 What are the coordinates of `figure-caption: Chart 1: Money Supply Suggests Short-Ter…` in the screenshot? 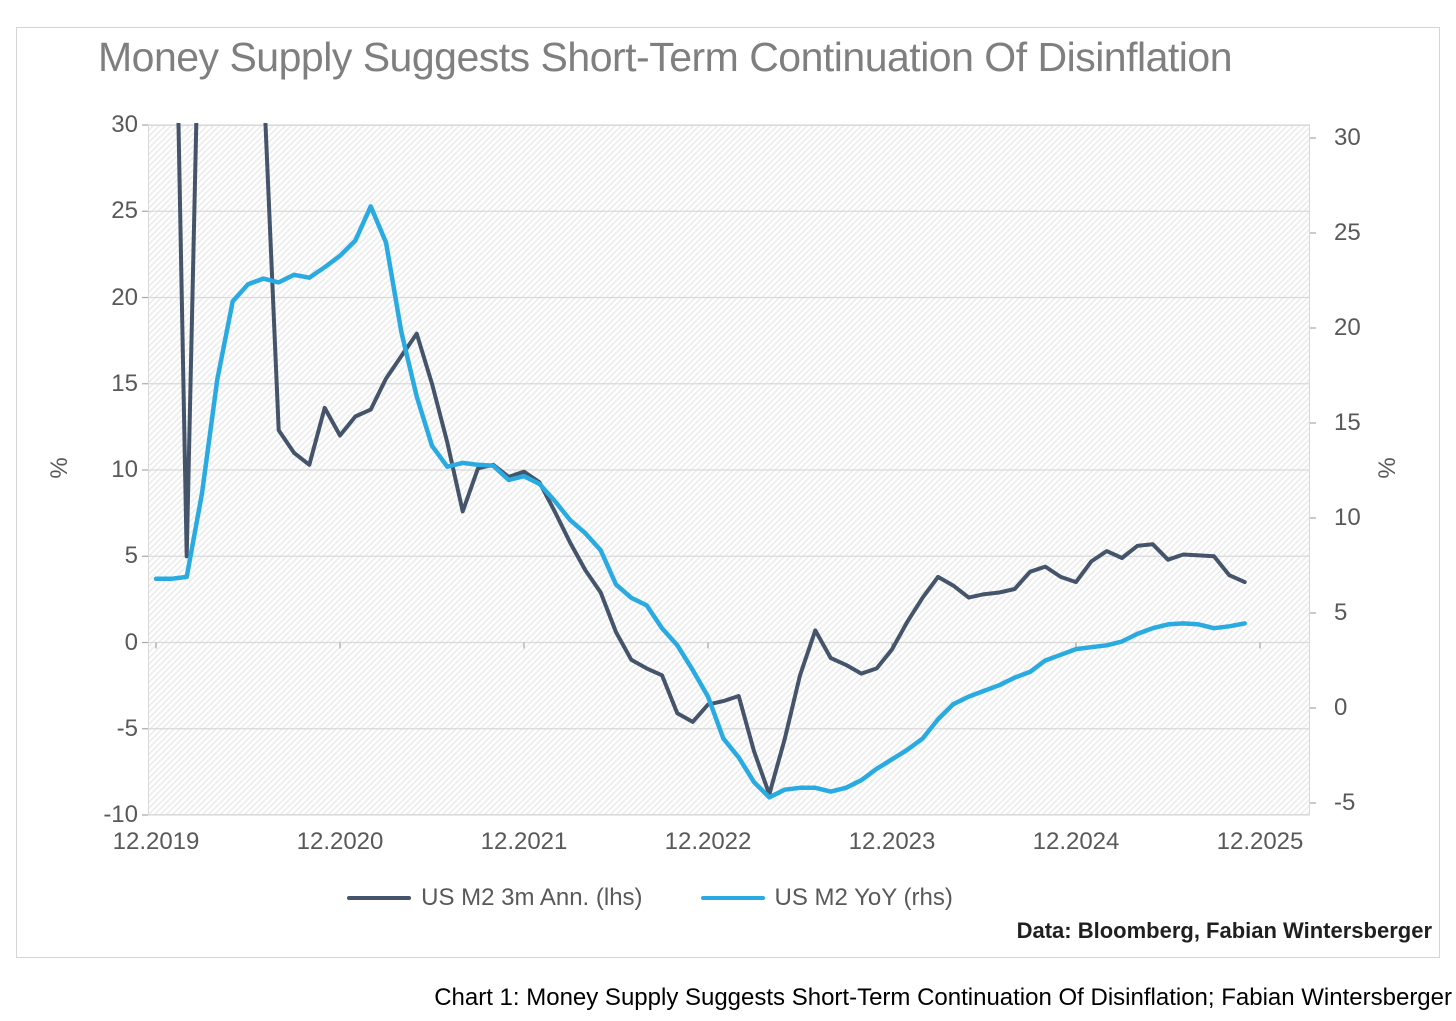 It's located at (943, 997).